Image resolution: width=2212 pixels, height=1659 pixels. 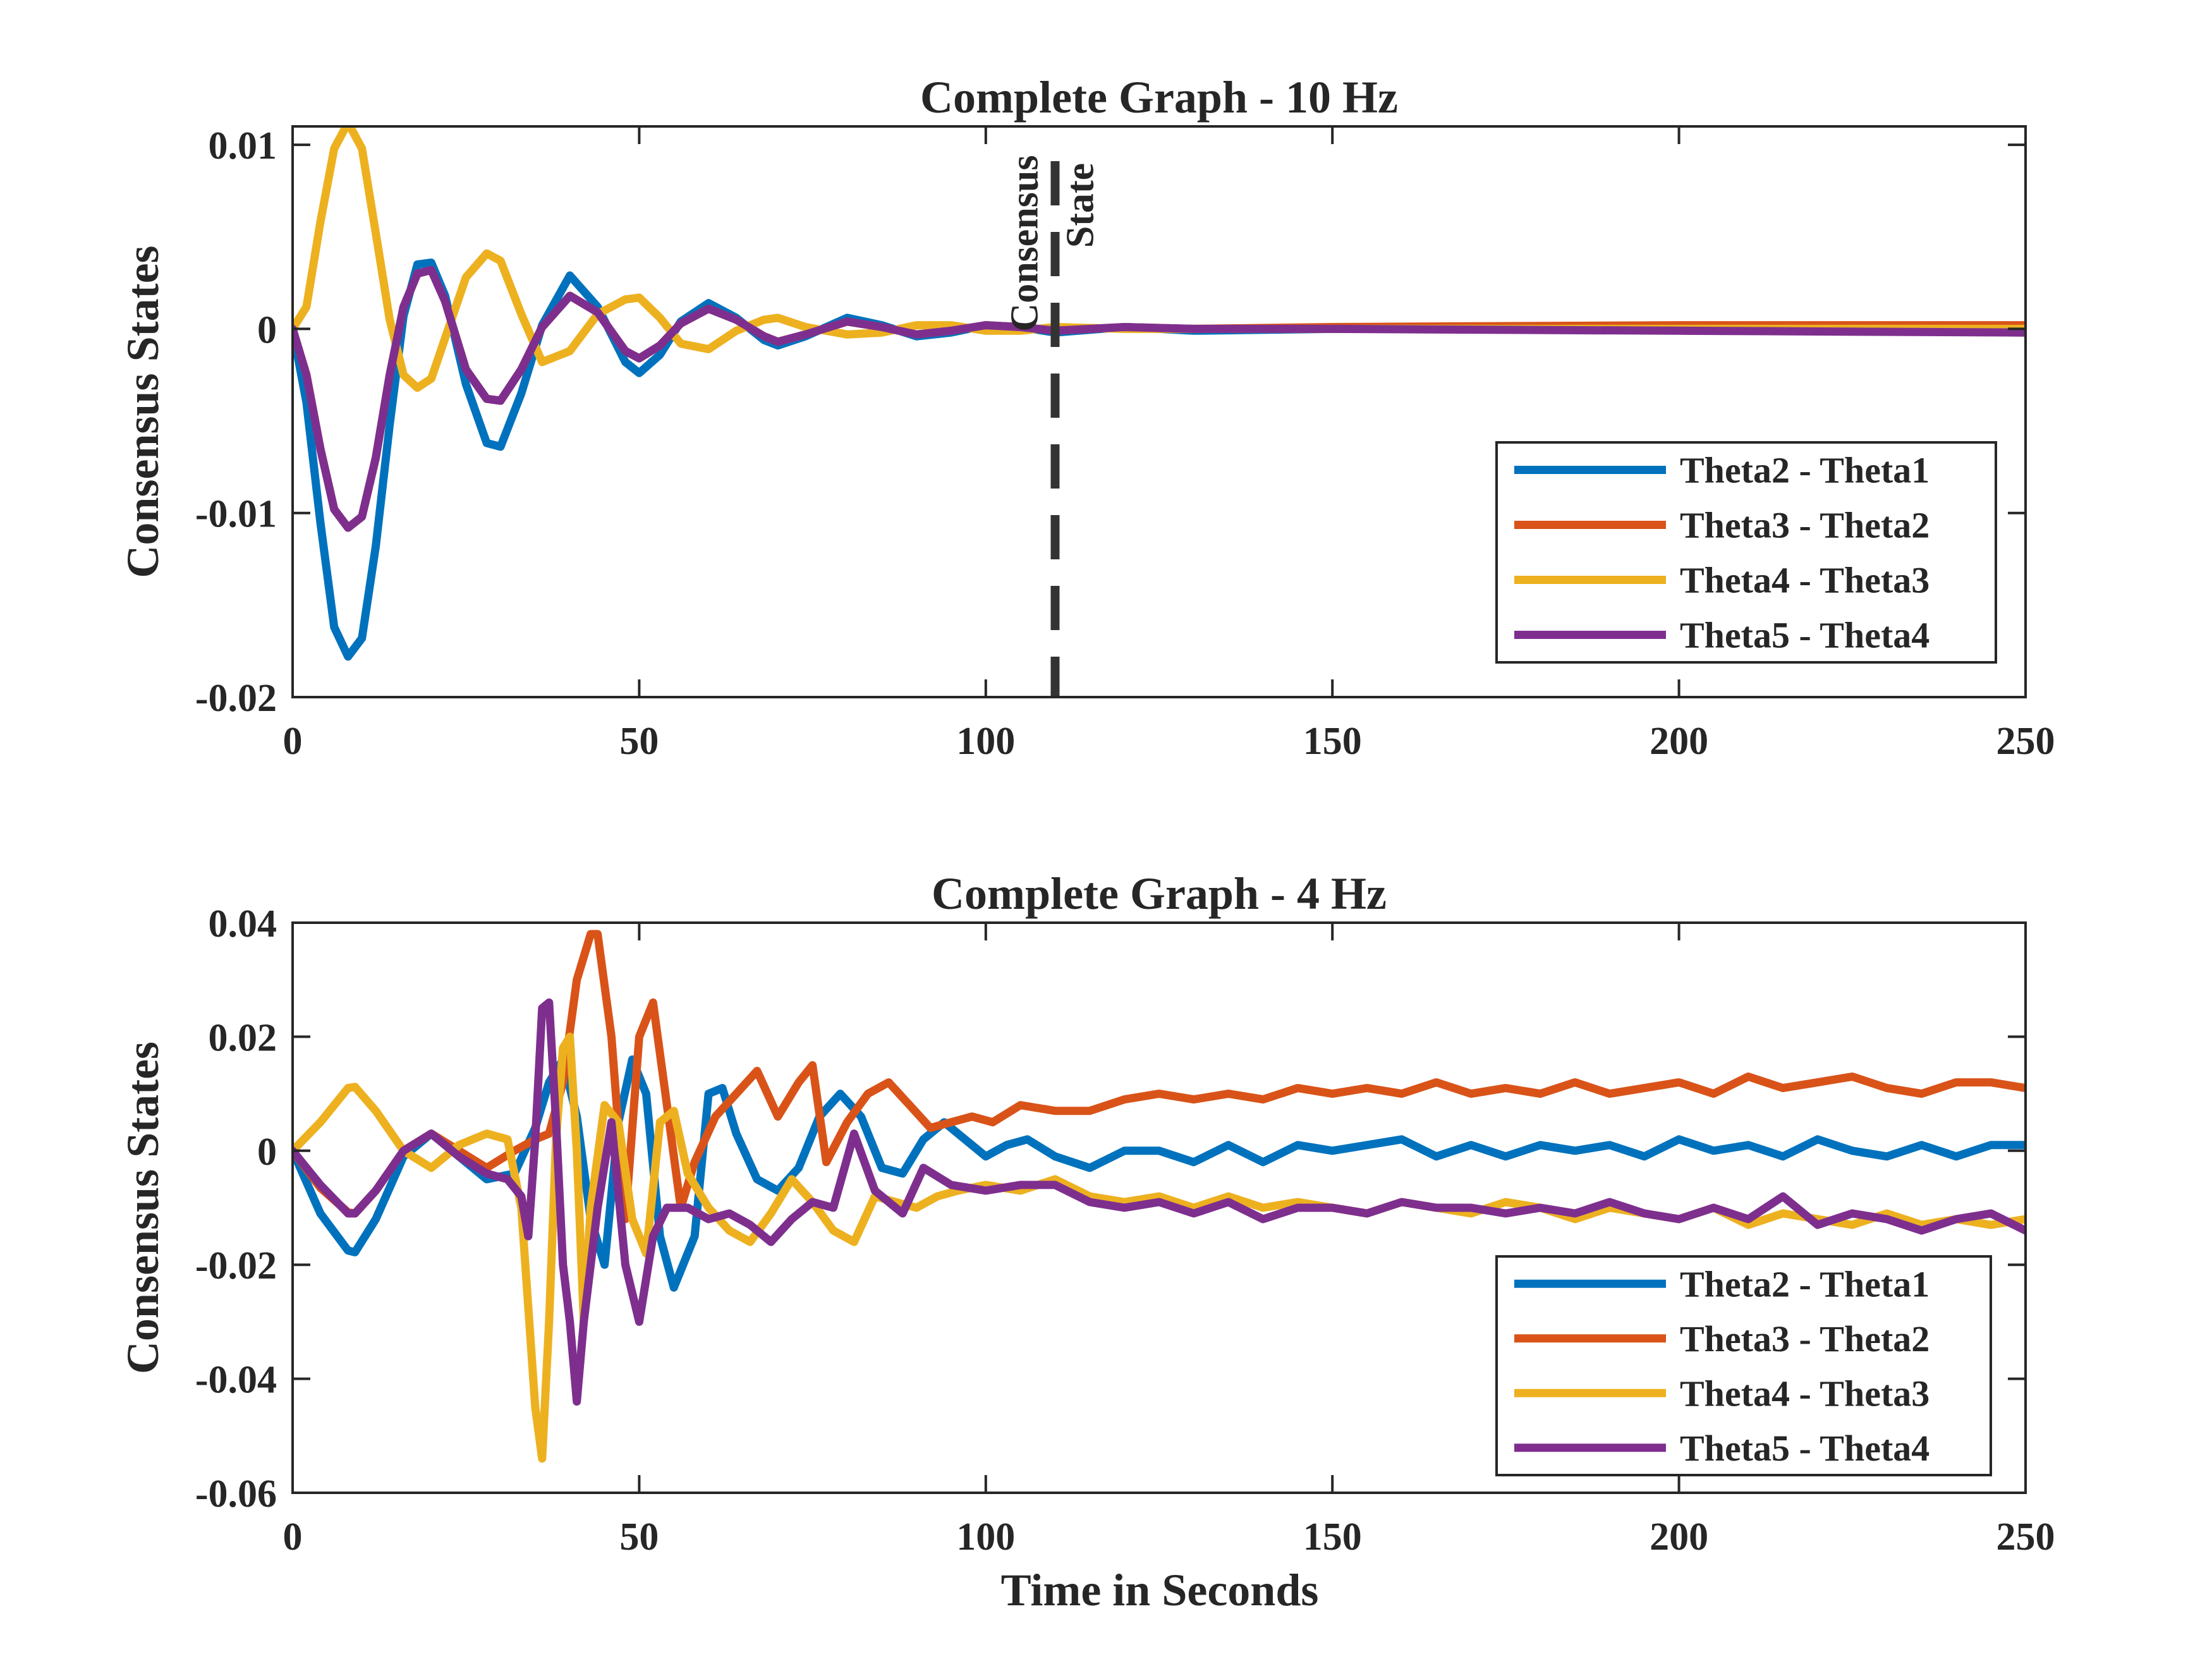 I want to click on y-tick-label: 0.04, so click(x=243, y=923).